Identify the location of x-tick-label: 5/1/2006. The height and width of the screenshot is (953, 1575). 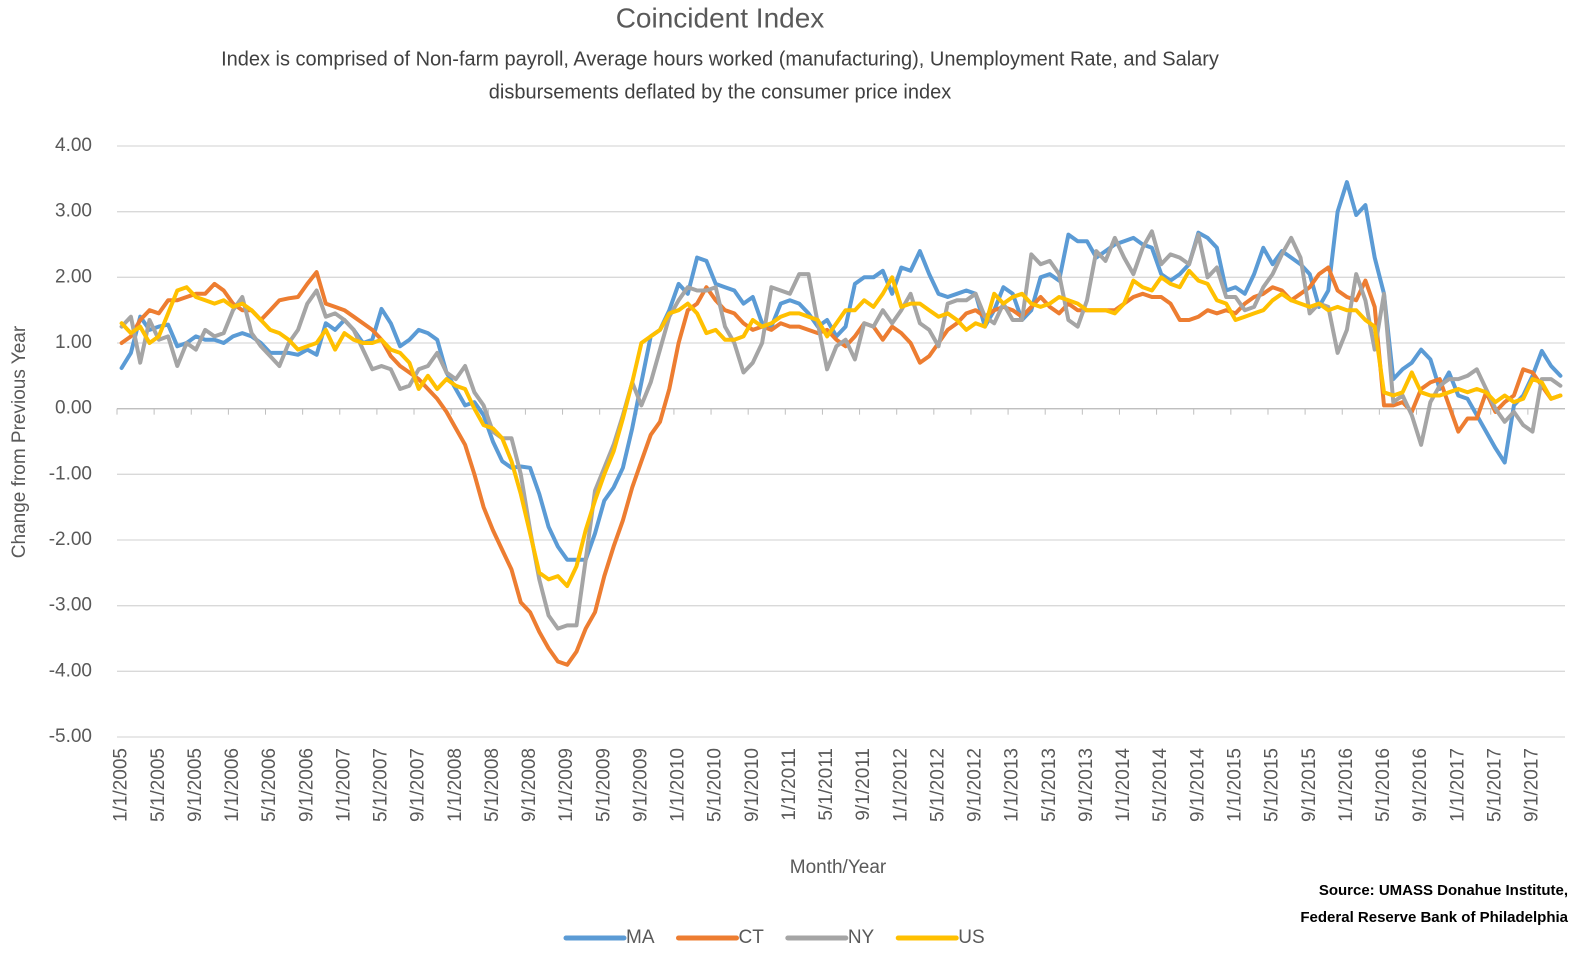
(269, 785).